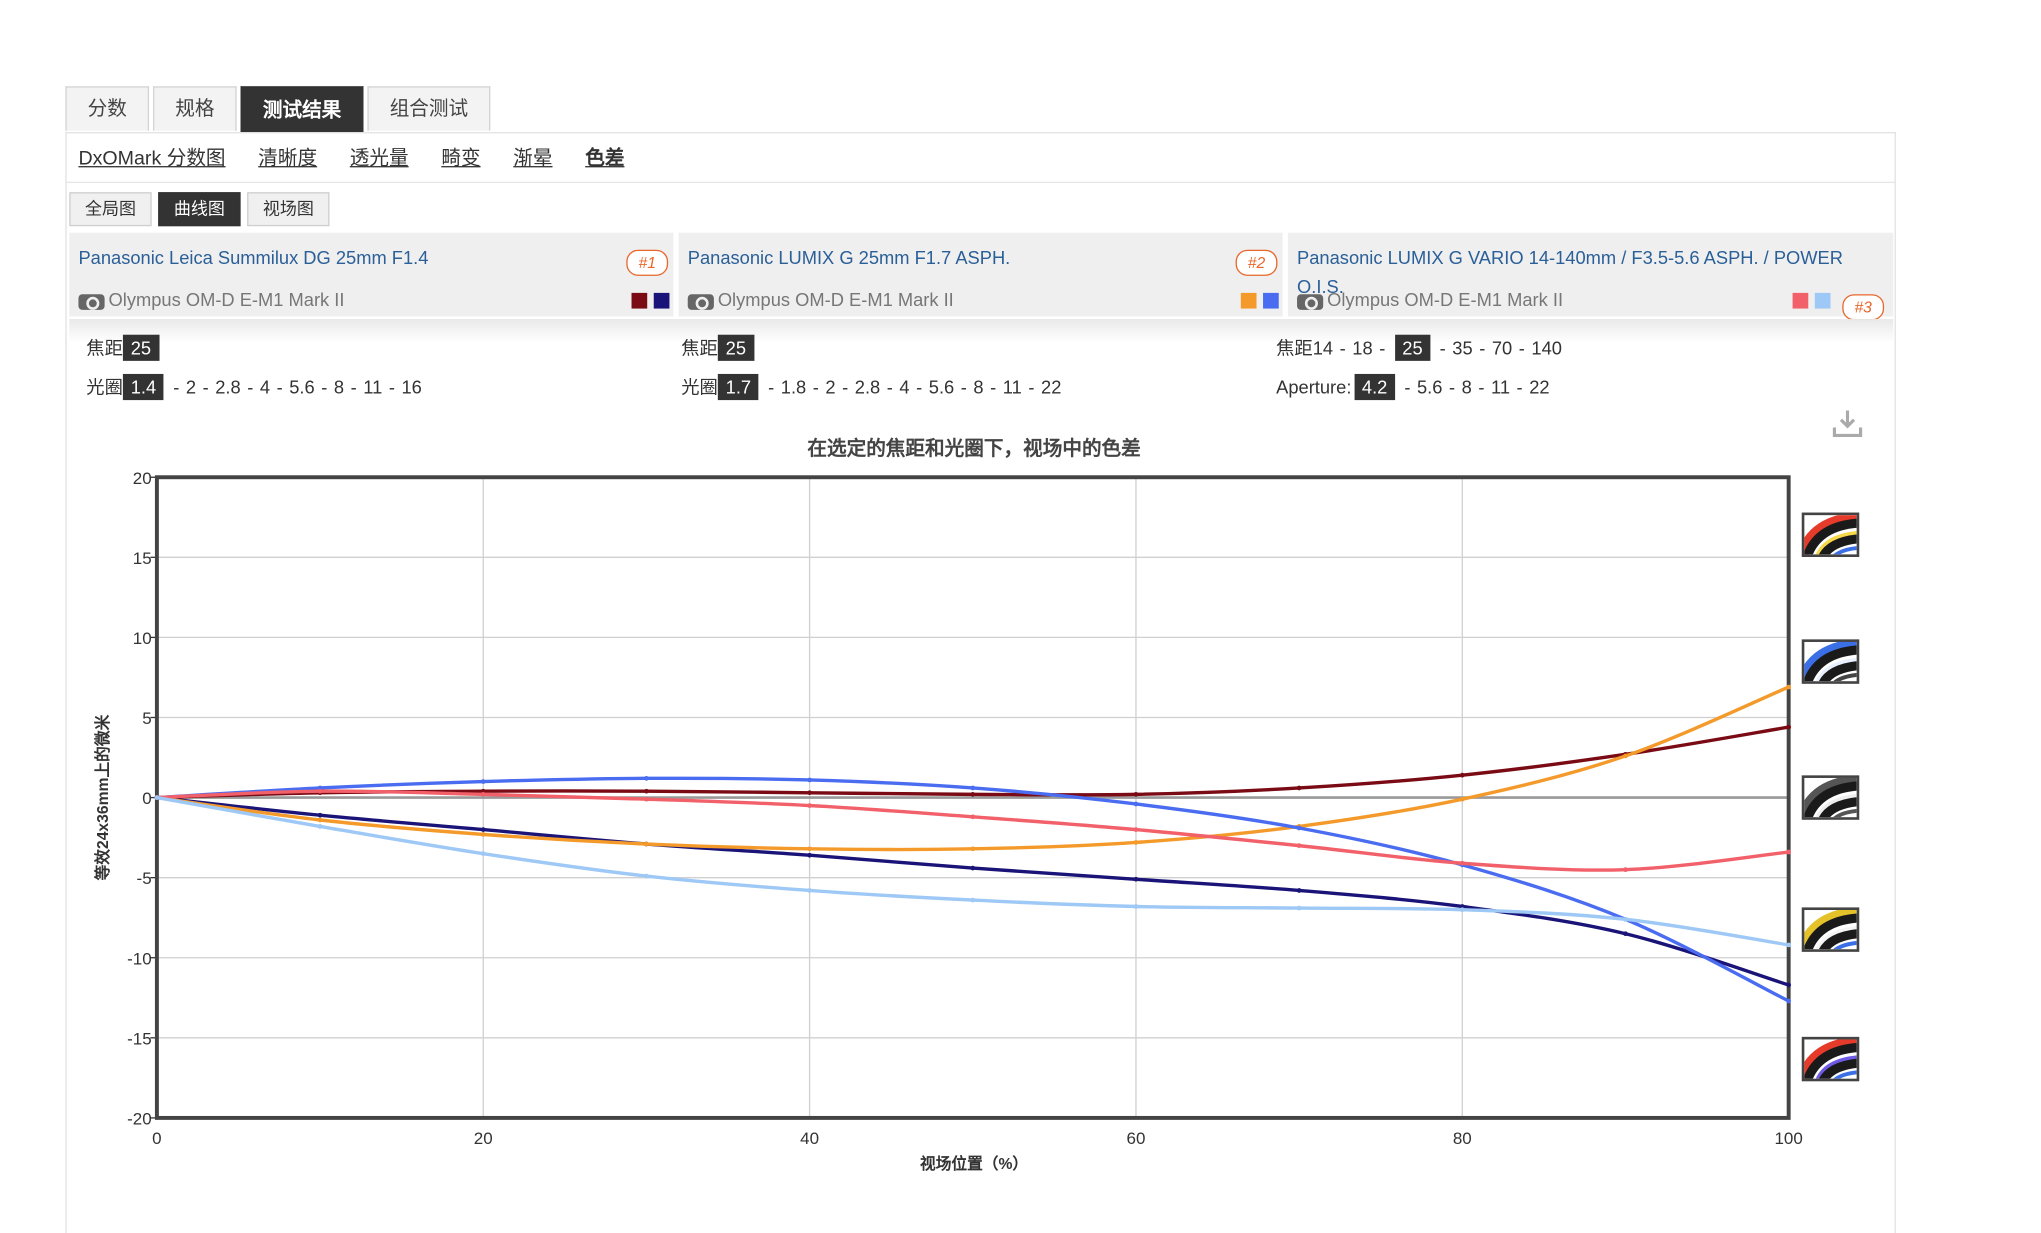  Describe the element at coordinates (288, 209) in the screenshot. I see `view-button-2: 视场图` at that location.